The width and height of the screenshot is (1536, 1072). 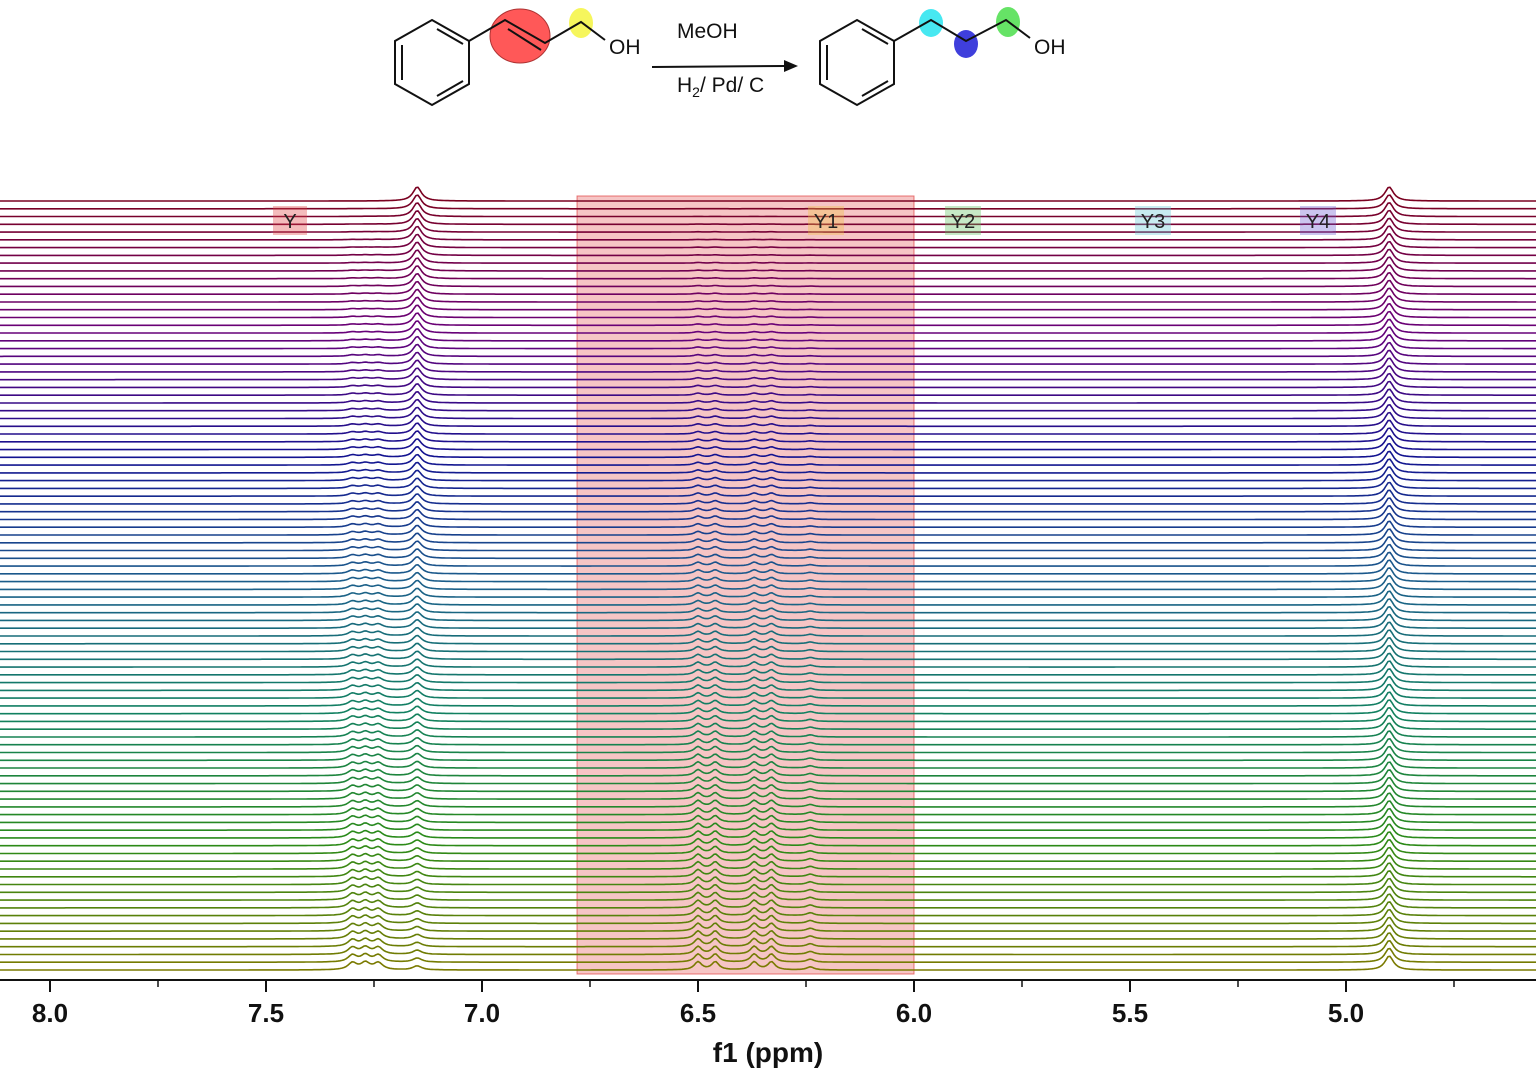 I want to click on reaction-arrow, so click(x=718, y=66).